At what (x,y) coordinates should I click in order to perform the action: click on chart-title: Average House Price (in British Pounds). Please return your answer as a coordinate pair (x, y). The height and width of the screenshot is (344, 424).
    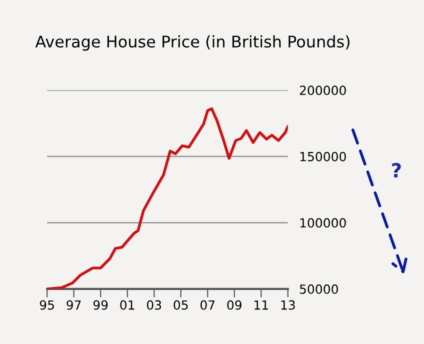
    Looking at the image, I should click on (192, 43).